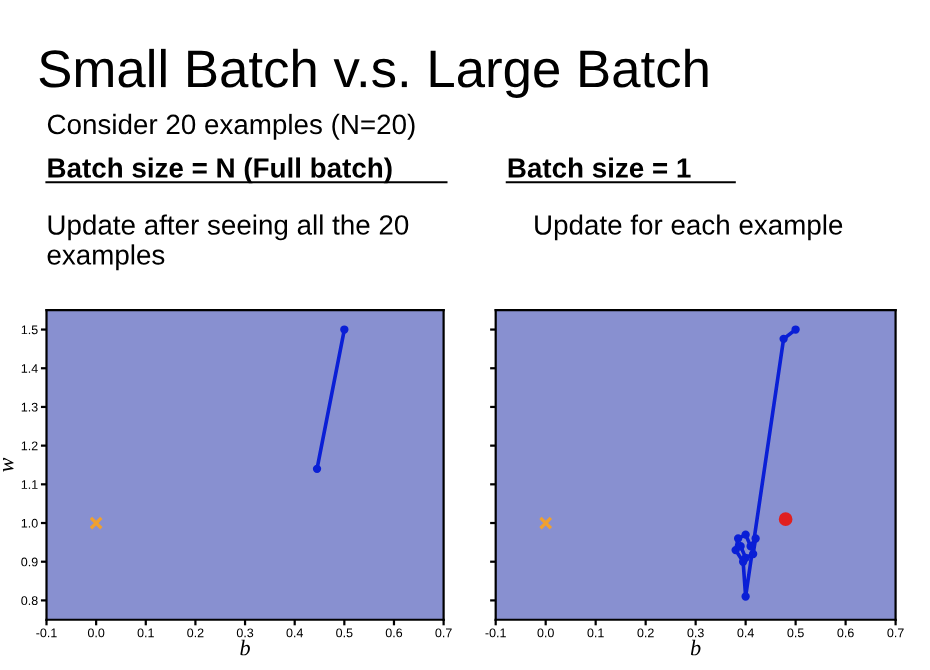 Image resolution: width=930 pixels, height=670 pixels. What do you see at coordinates (689, 227) in the screenshot?
I see `chart-subtitle: Update for each example` at bounding box center [689, 227].